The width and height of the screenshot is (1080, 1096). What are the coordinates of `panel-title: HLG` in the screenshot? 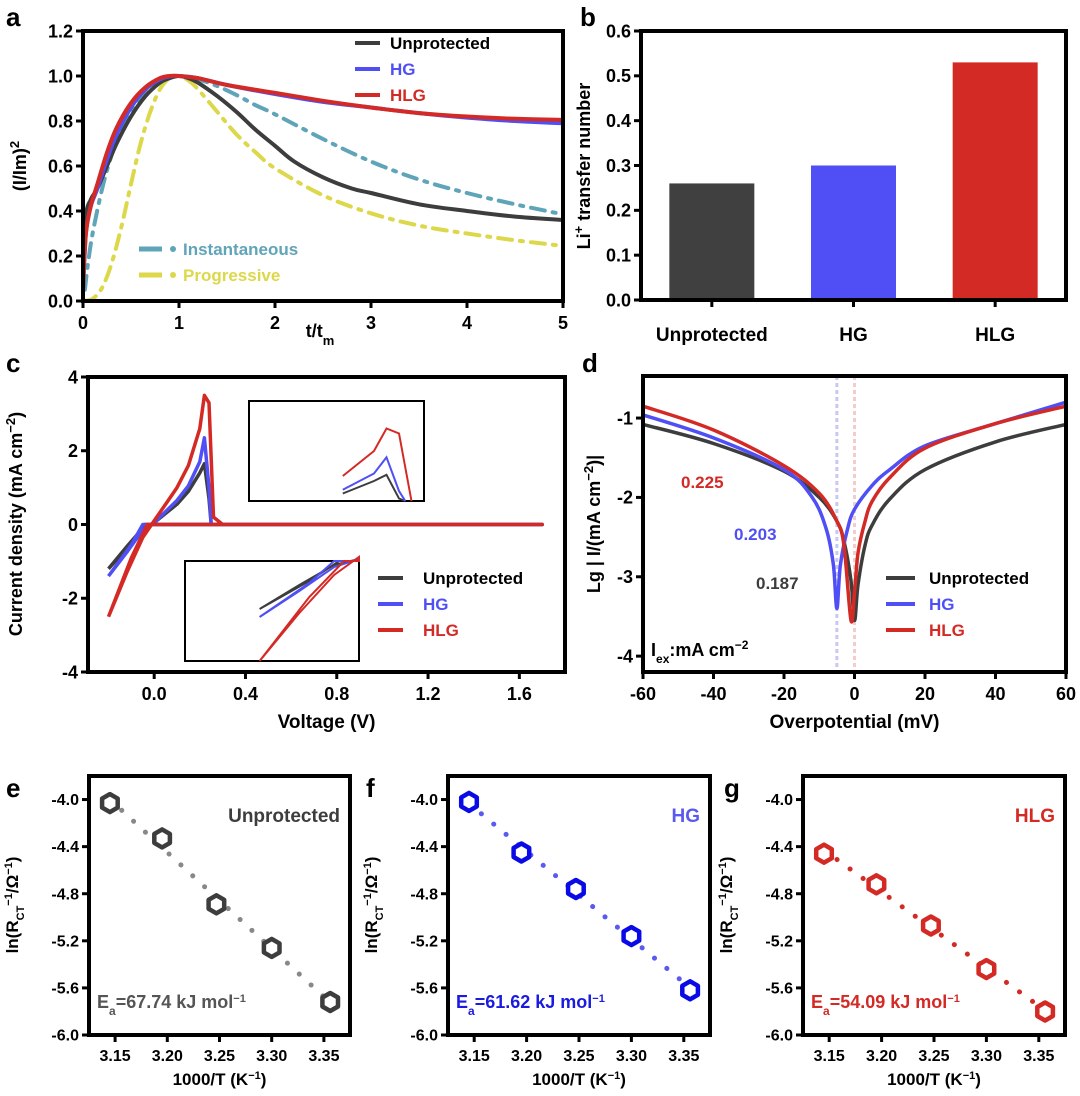 It's located at (1035, 816).